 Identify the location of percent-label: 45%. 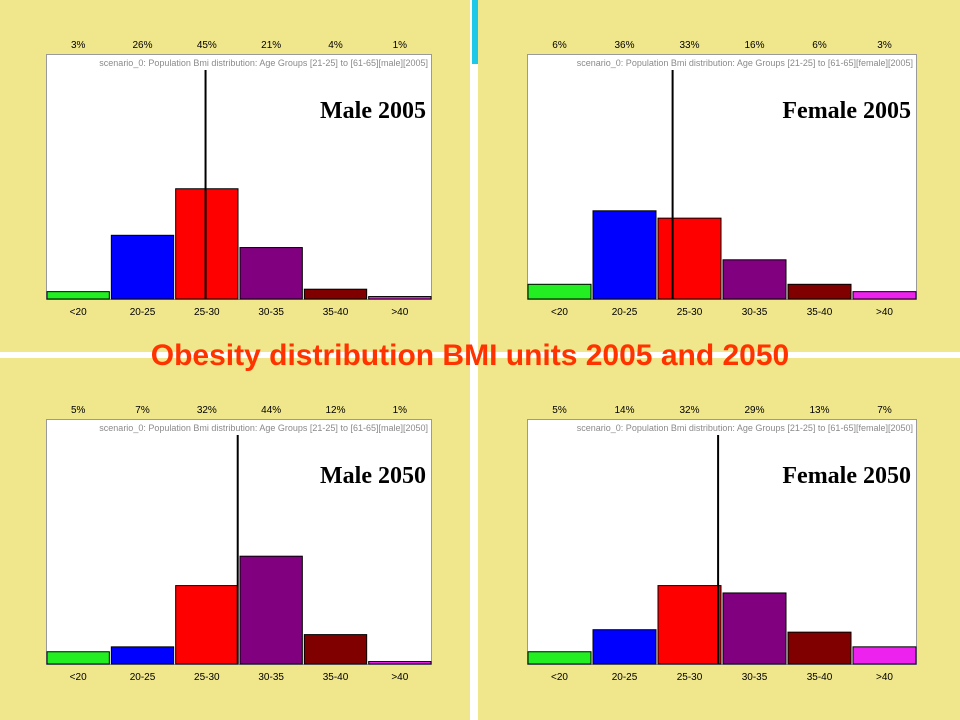
(207, 45).